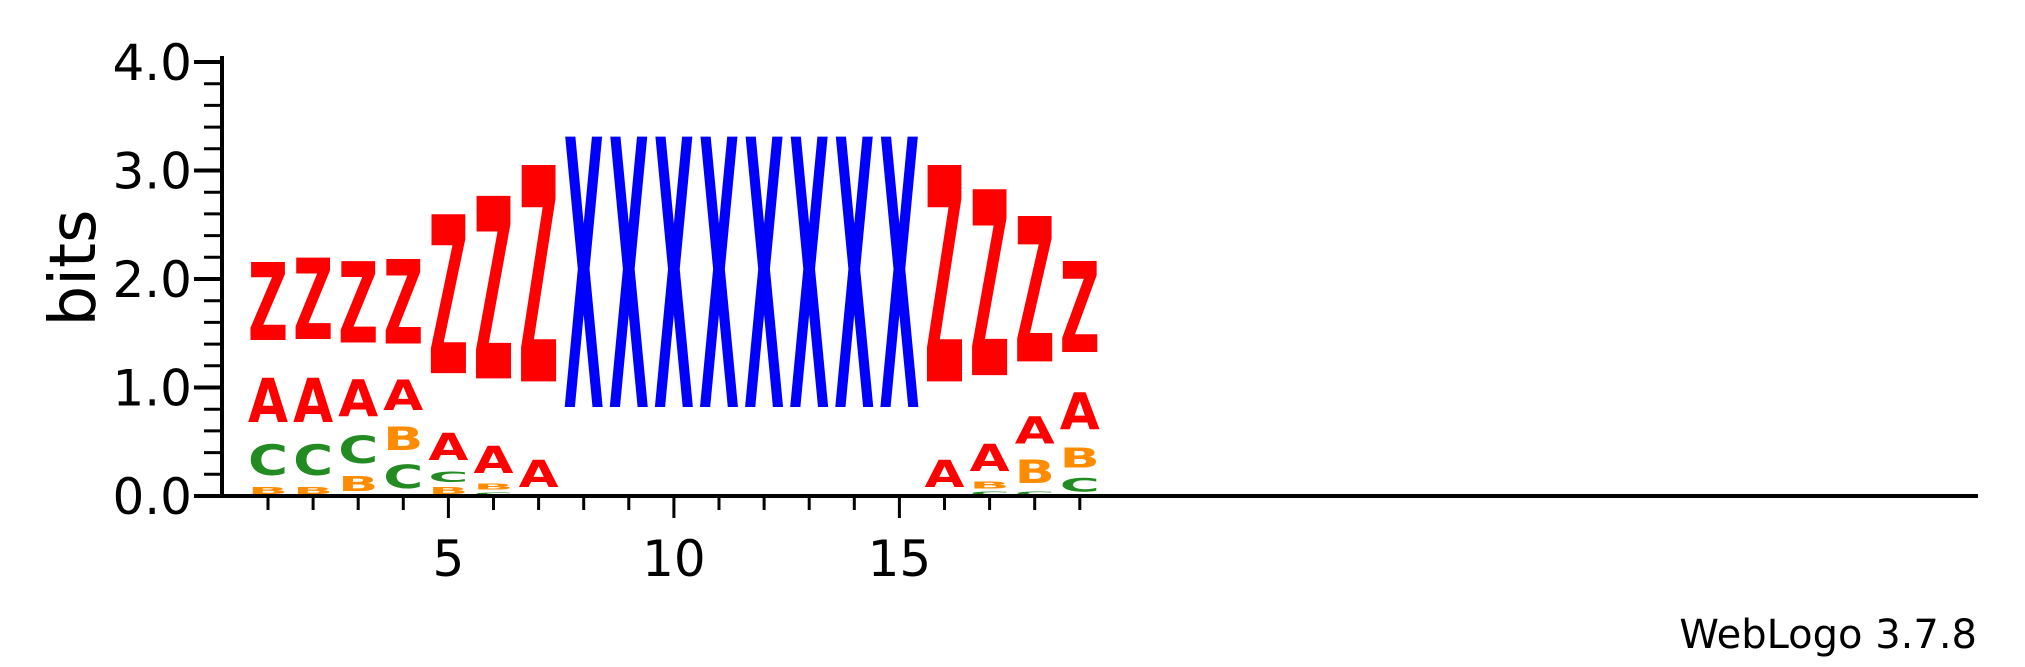 This screenshot has height=667, width=2025. Describe the element at coordinates (152, 280) in the screenshot. I see `y-tick-label: 2.0` at that location.